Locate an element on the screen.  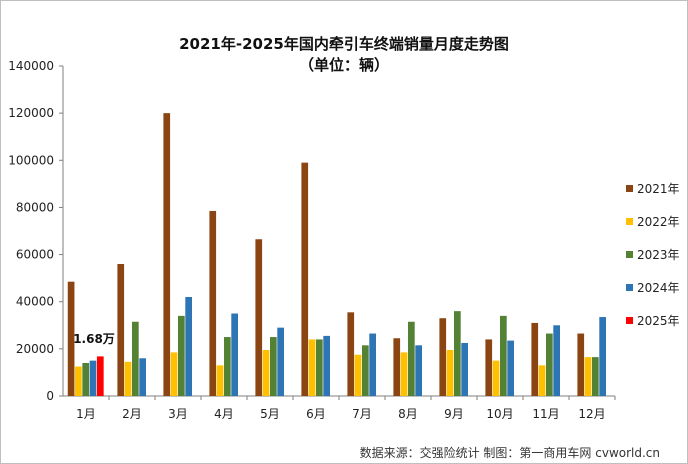
bar-2023年-8月 is located at coordinates (411, 358).